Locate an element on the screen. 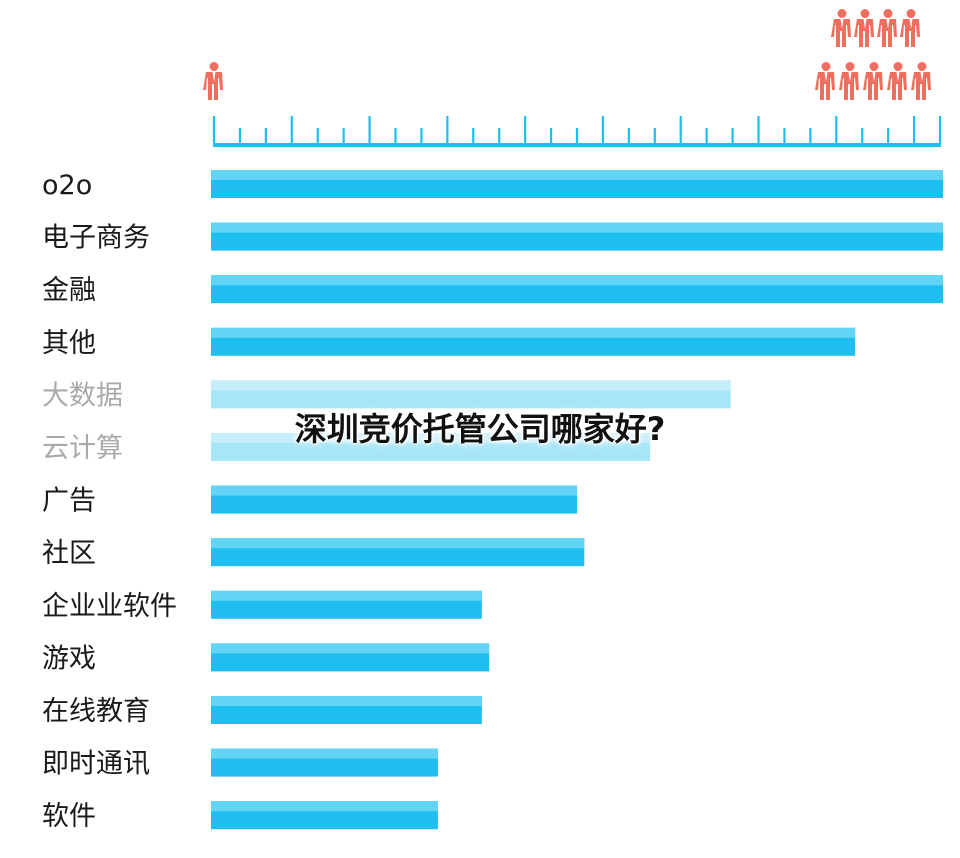  category-label: 电子商务 is located at coordinates (96, 238).